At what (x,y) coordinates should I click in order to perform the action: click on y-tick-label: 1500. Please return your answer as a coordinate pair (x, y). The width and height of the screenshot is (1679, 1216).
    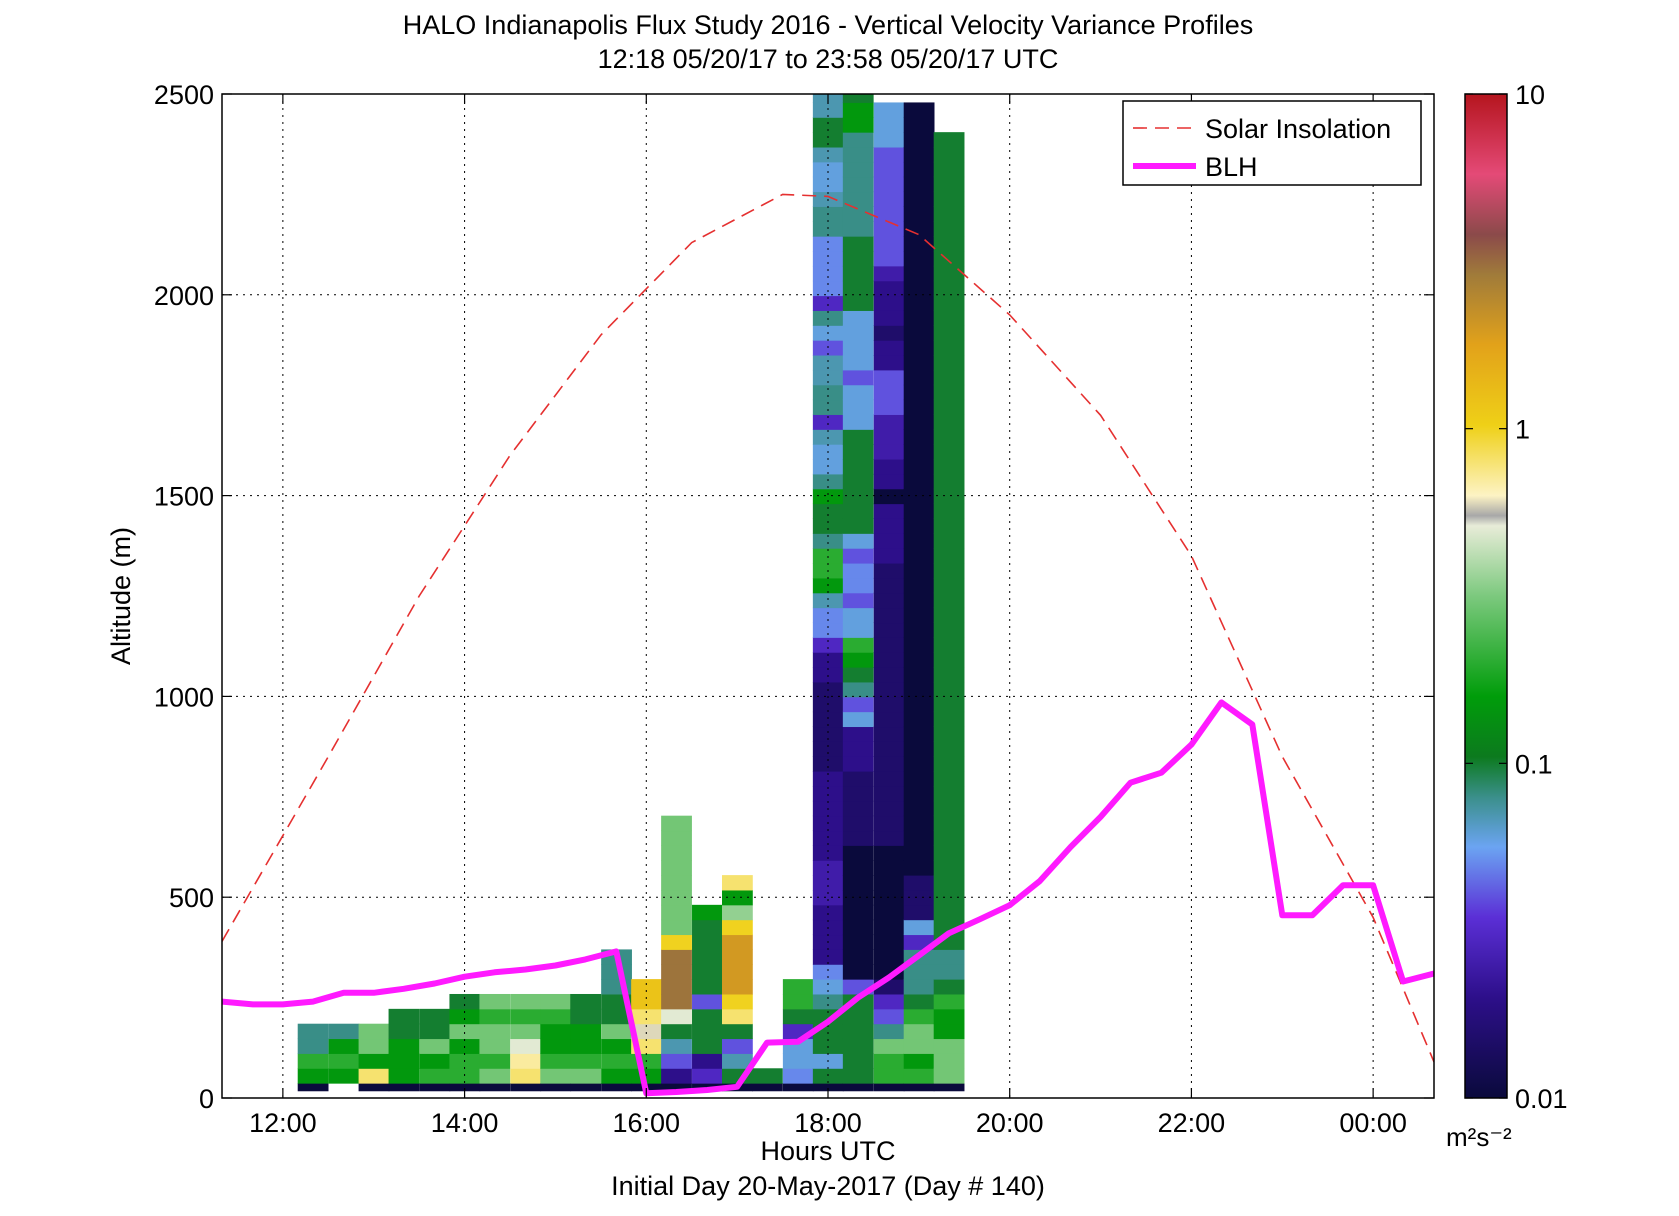
    Looking at the image, I should click on (184, 497).